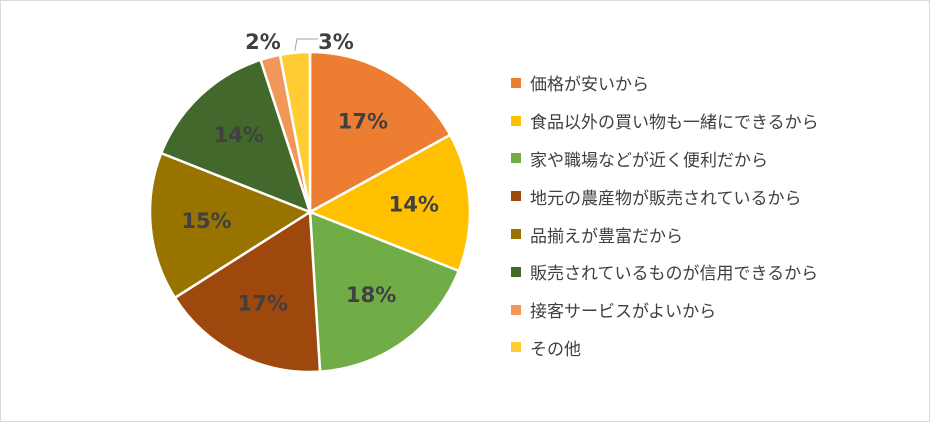 The image size is (930, 423). What do you see at coordinates (371, 295) in the screenshot?
I see `data-label: 18%` at bounding box center [371, 295].